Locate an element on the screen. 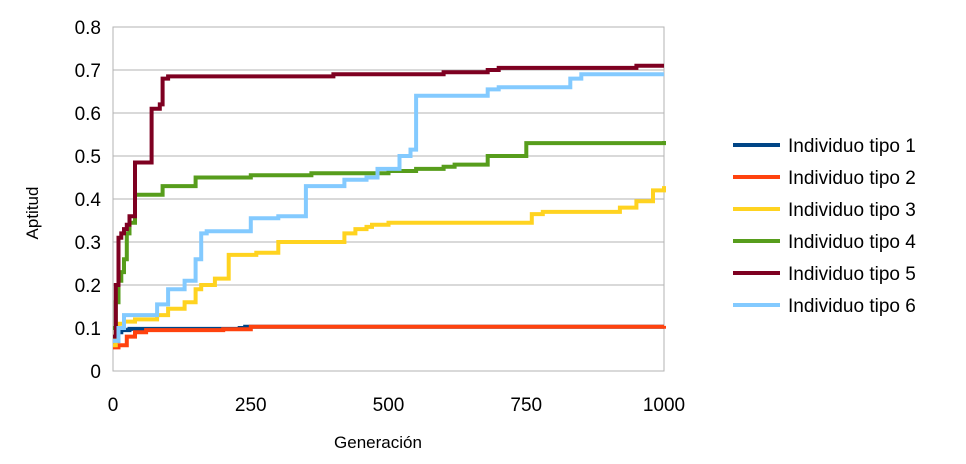 Image resolution: width=966 pixels, height=464 pixels. y-tick-label: 0.4 is located at coordinates (88, 200).